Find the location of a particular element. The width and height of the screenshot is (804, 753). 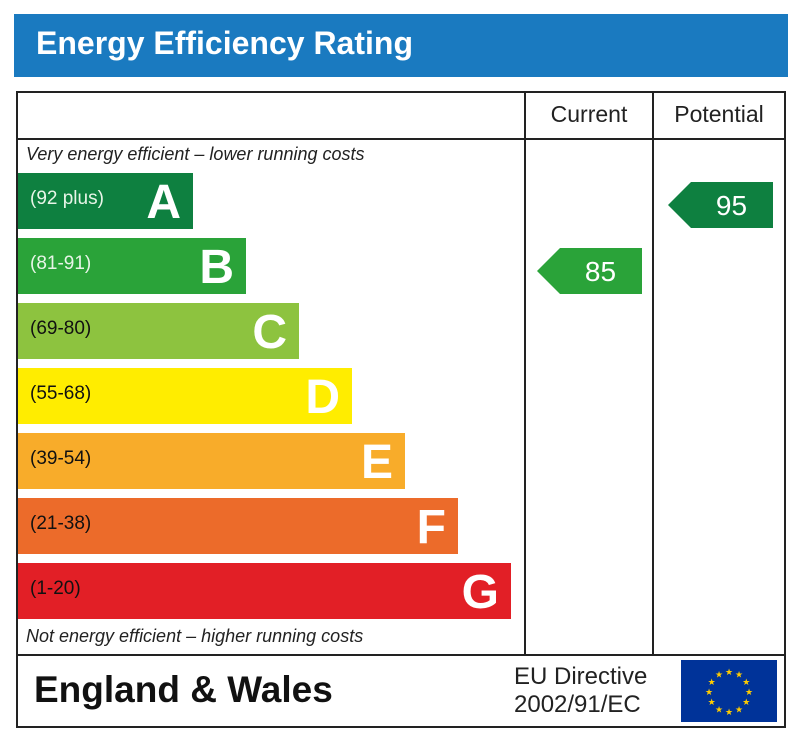

directive-line-1: EU Directive is located at coordinates (581, 676).